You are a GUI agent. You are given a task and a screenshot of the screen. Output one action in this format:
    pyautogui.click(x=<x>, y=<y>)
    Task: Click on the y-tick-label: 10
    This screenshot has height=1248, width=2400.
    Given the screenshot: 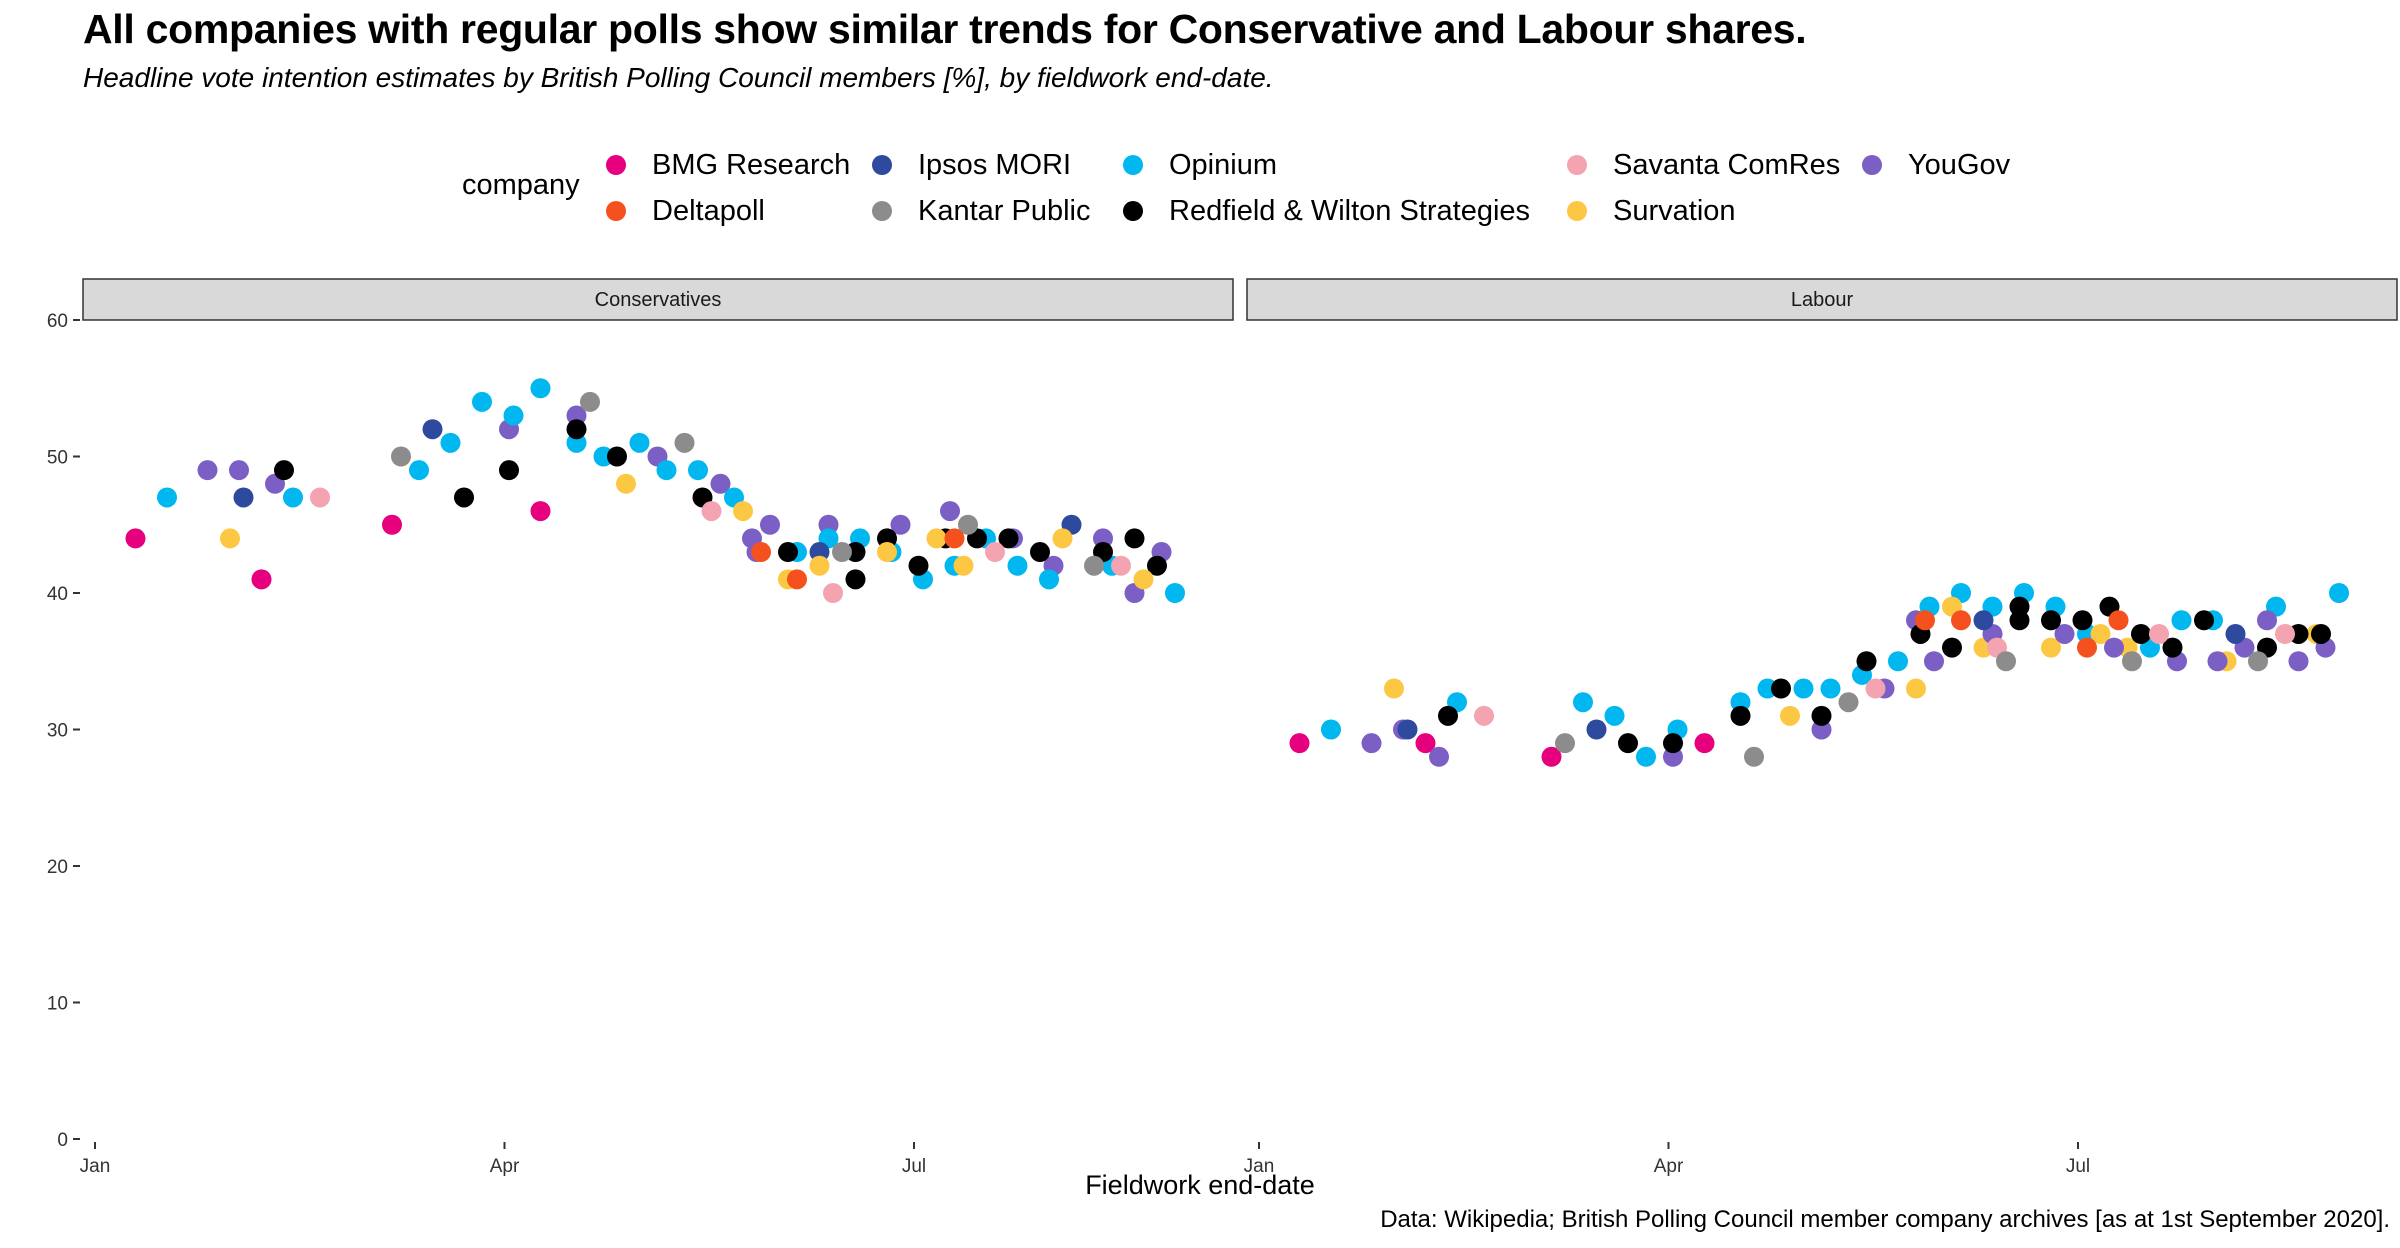 What is the action you would take?
    pyautogui.click(x=57, y=1004)
    